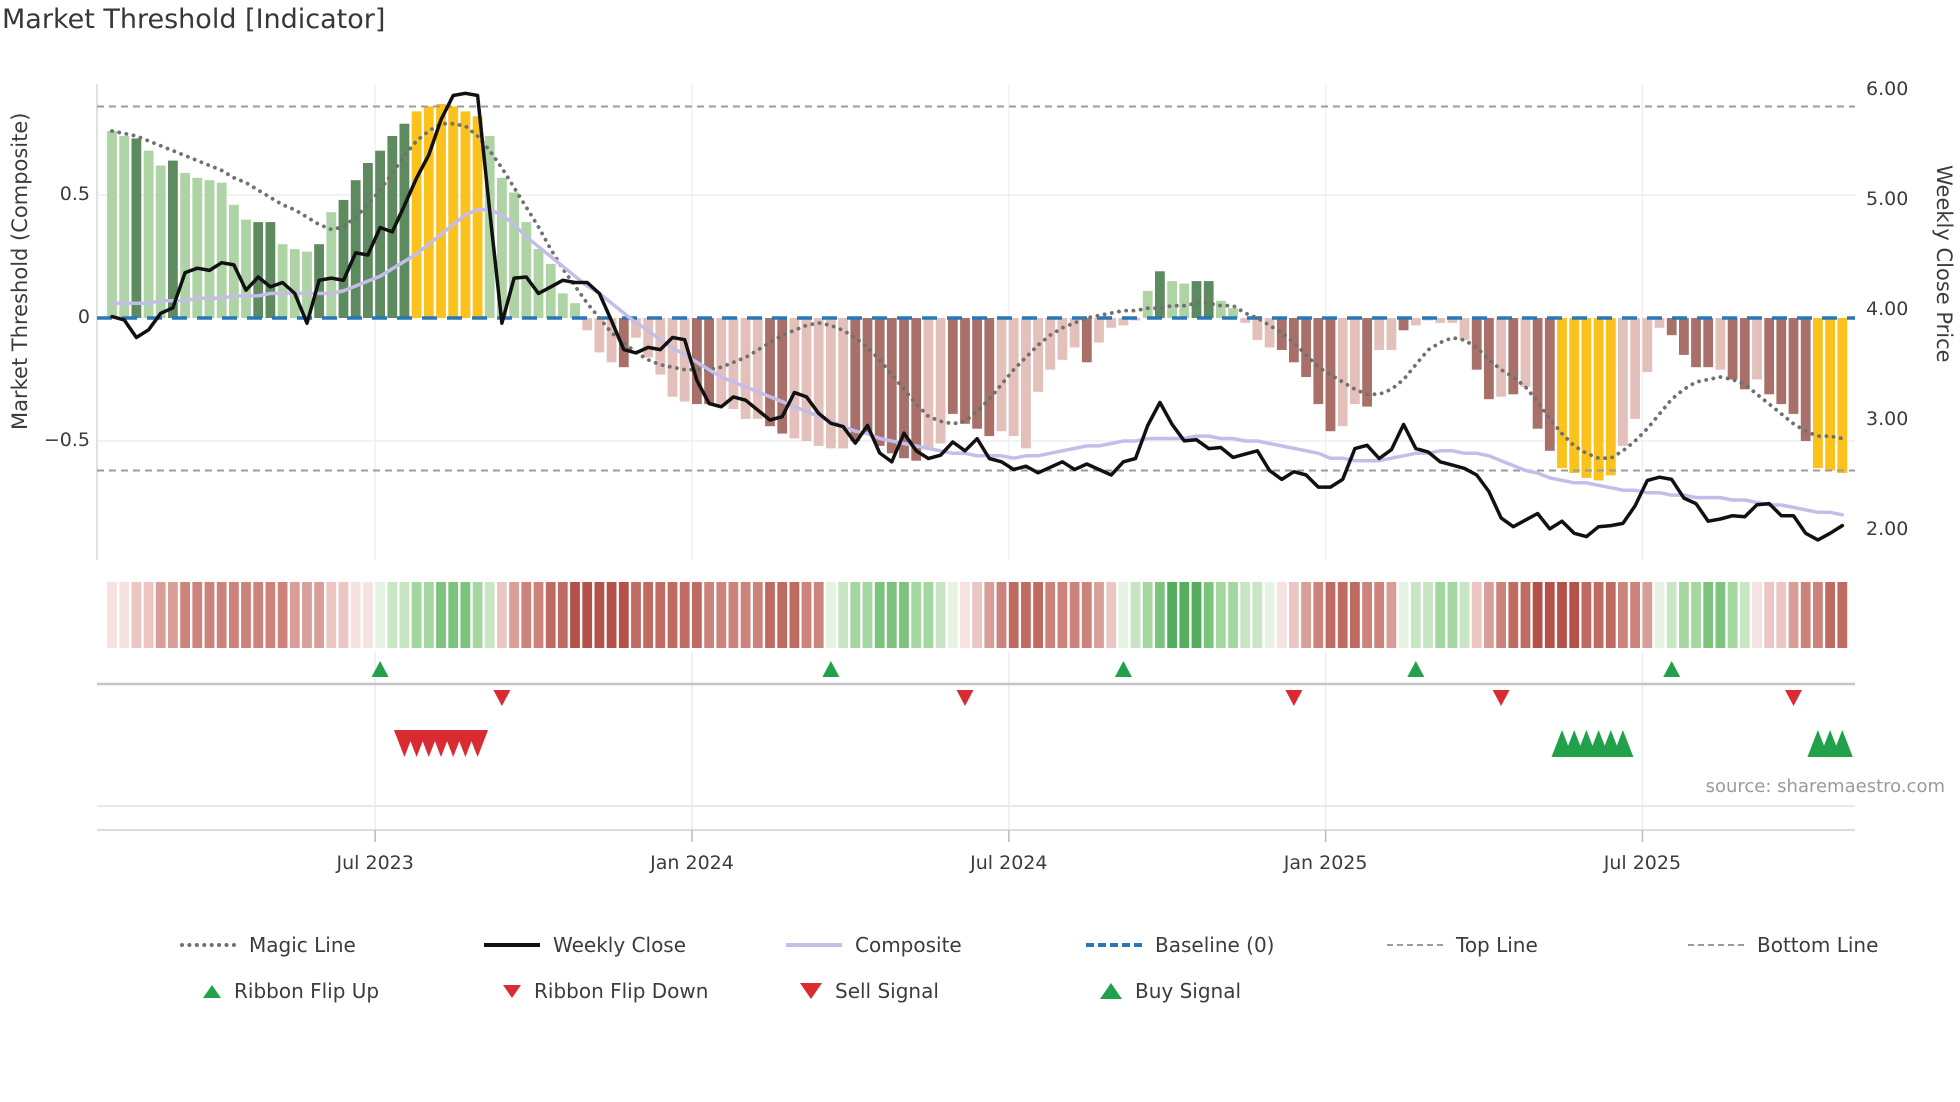  I want to click on legend-baseline: Baseline (0), so click(1180, 945).